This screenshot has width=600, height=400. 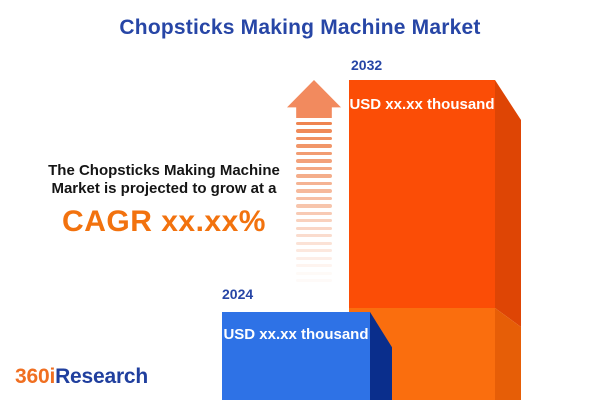 I want to click on growth-arrow-shaft, so click(x=314, y=204).